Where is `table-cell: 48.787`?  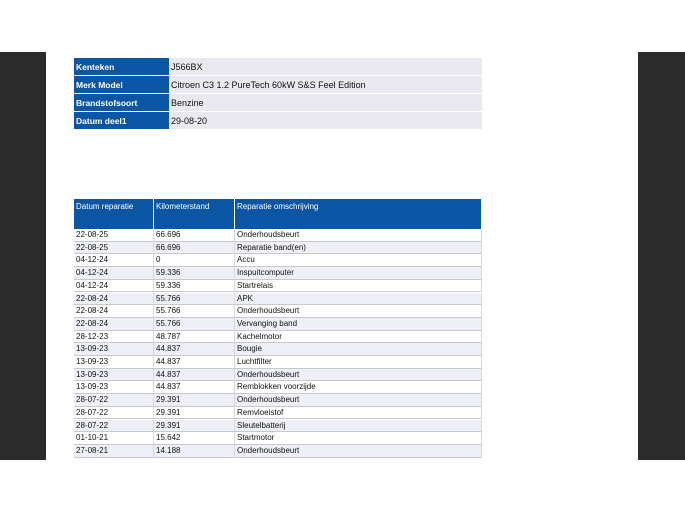
table-cell: 48.787 is located at coordinates (194, 337).